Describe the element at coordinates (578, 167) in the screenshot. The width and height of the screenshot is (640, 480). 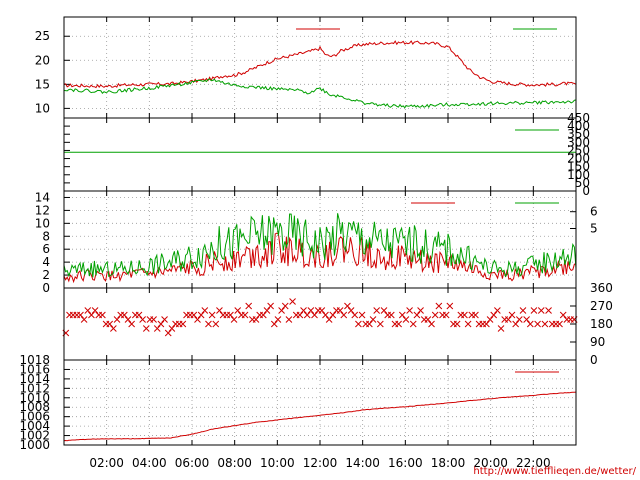
I see `y-tick-label: 150` at that location.